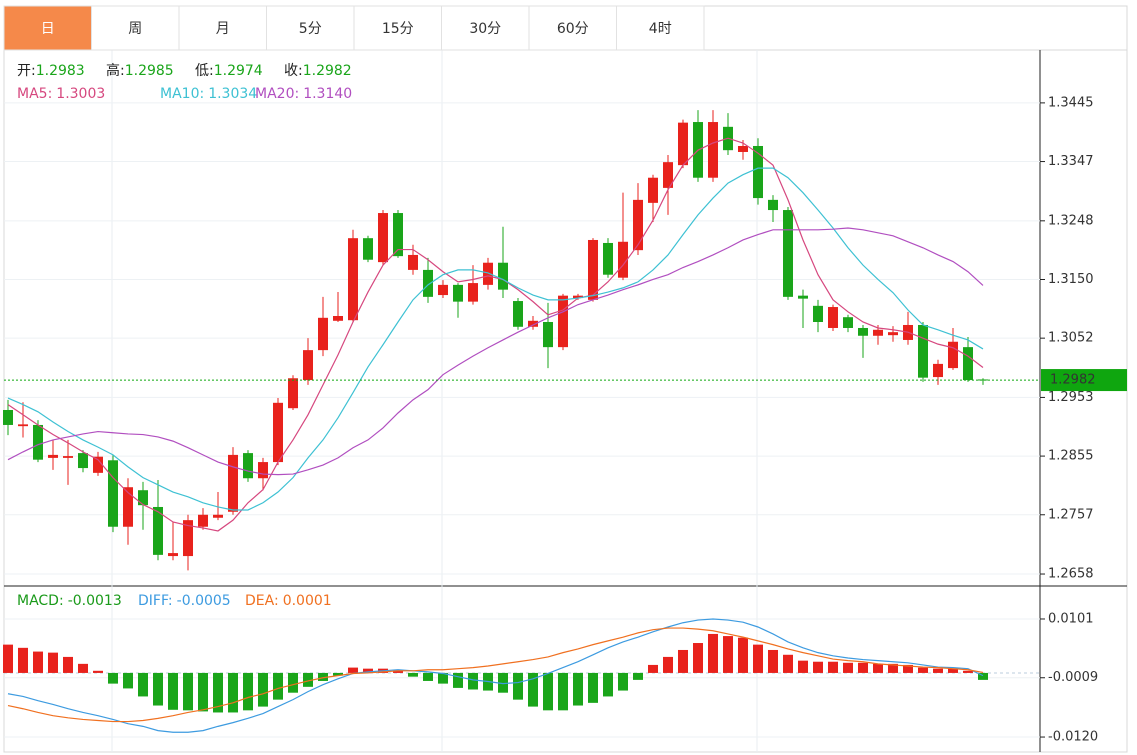  What do you see at coordinates (318, 71) in the screenshot?
I see `readout: 收:1.2982` at bounding box center [318, 71].